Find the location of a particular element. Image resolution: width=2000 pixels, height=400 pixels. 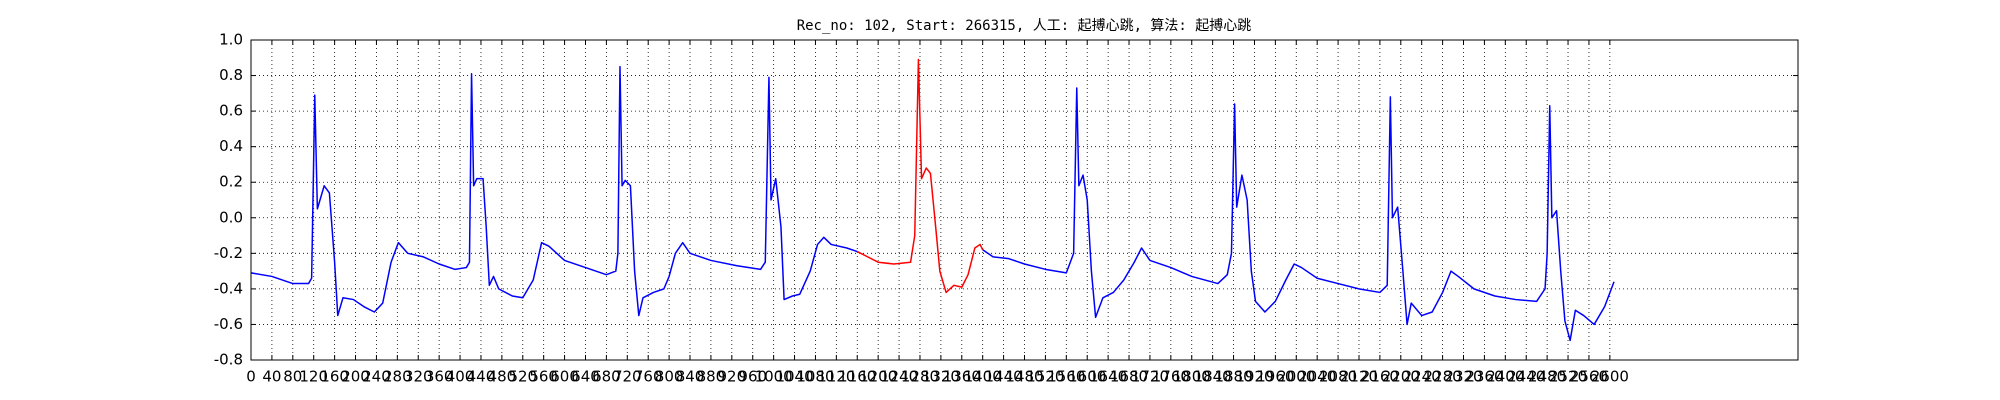

x-tick-label: 2240 is located at coordinates (1422, 377).